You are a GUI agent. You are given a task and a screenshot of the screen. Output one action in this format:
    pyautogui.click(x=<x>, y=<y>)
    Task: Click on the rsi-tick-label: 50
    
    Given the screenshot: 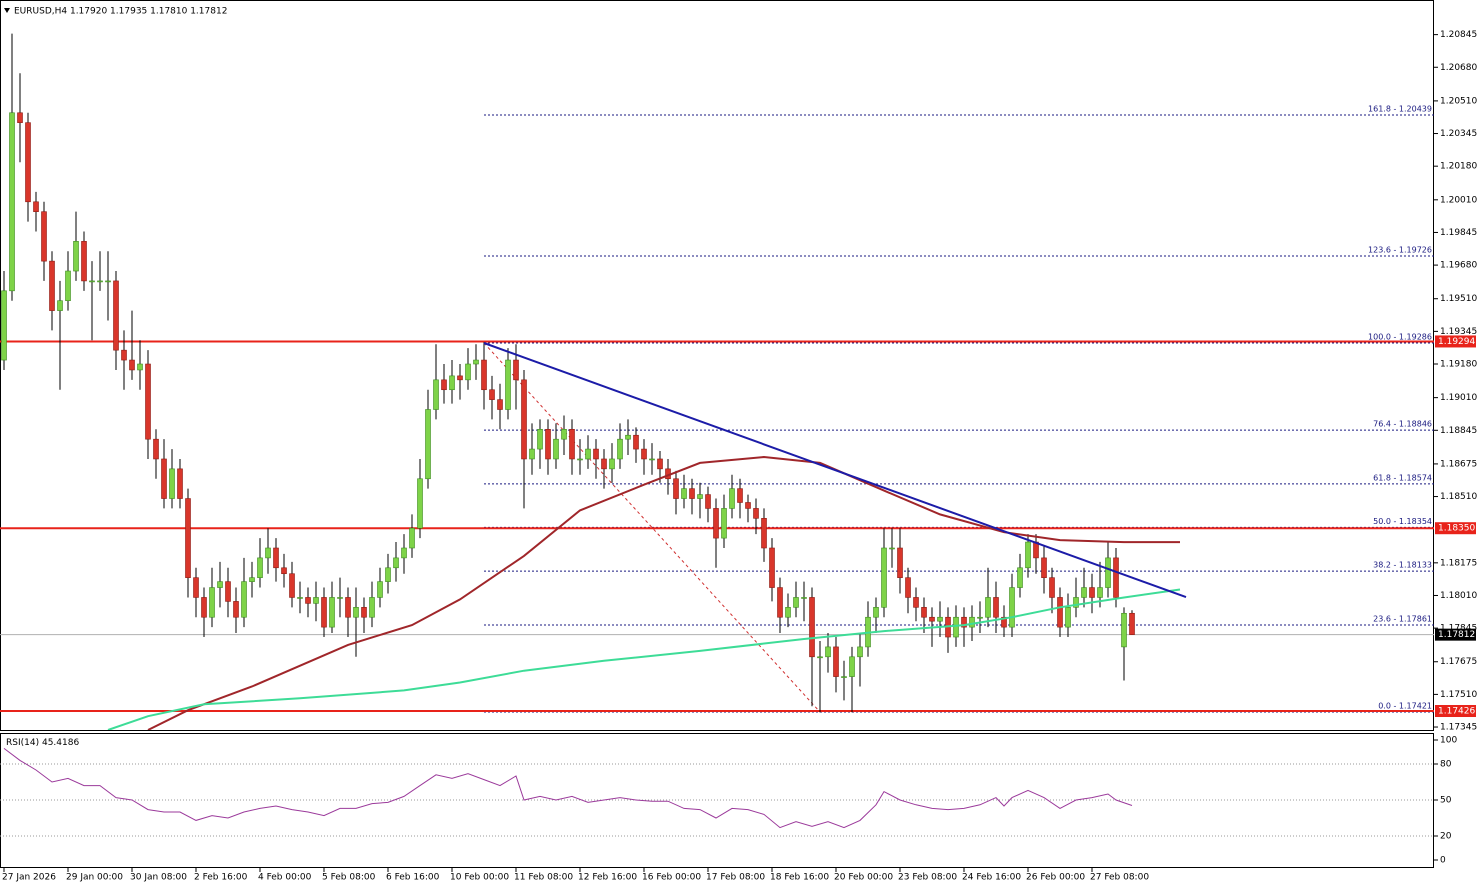 What is the action you would take?
    pyautogui.click(x=1446, y=801)
    